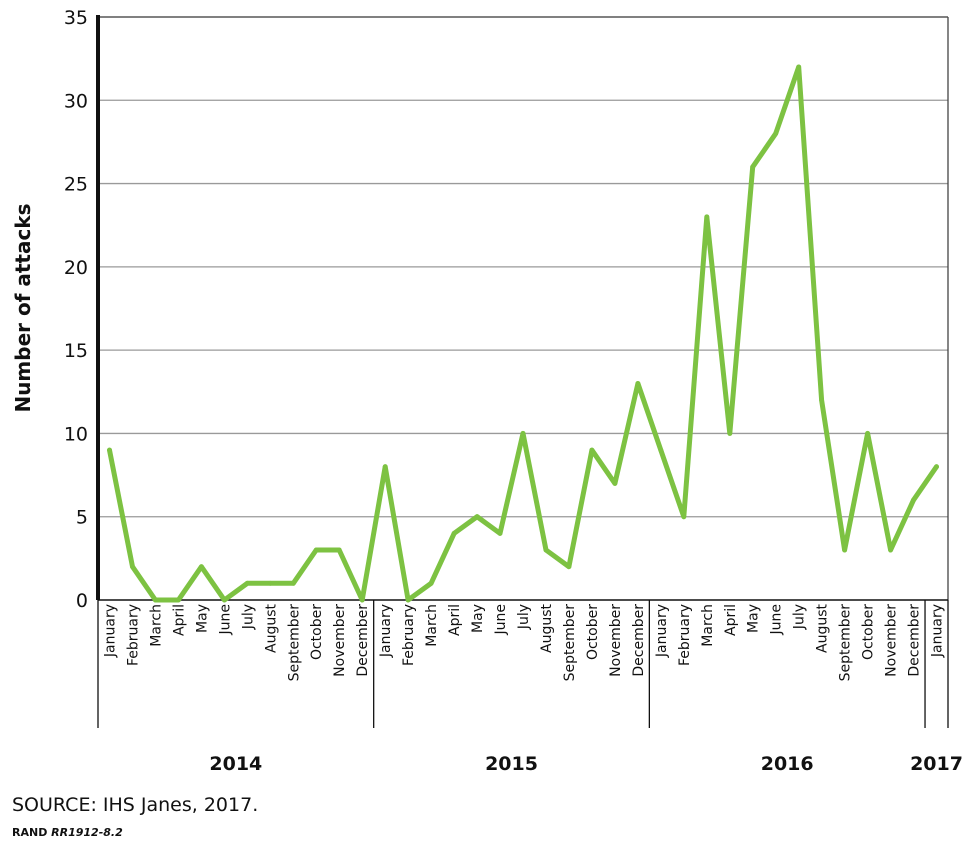 This screenshot has width=969, height=846. What do you see at coordinates (76, 434) in the screenshot?
I see `y-tick-label: 10` at bounding box center [76, 434].